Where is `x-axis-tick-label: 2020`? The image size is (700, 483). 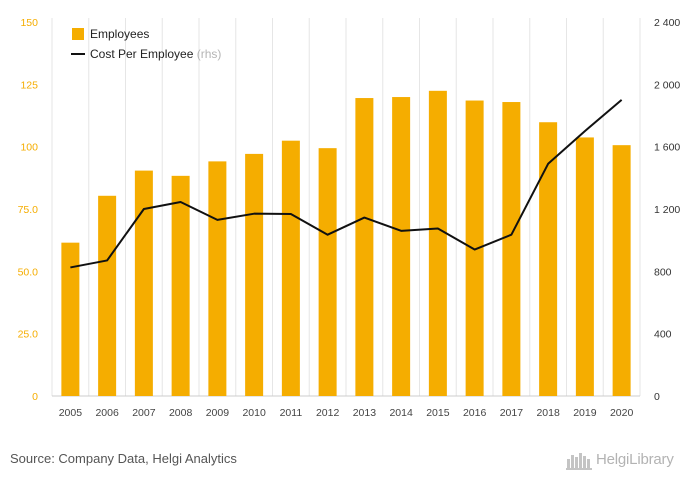
x-axis-tick-label: 2020 is located at coordinates (622, 413).